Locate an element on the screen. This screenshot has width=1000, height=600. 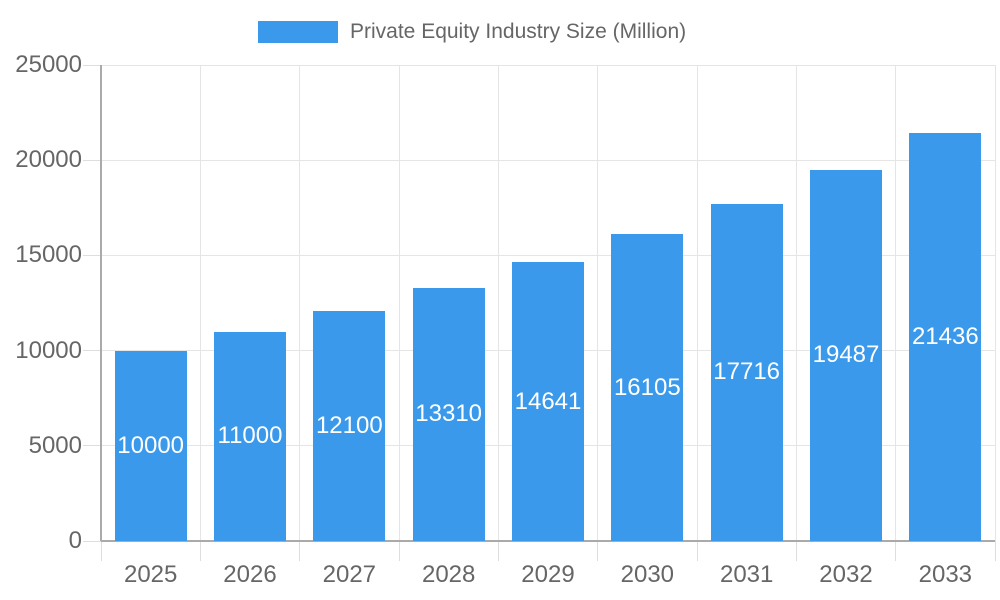
x-tick-label: 2032 is located at coordinates (846, 574).